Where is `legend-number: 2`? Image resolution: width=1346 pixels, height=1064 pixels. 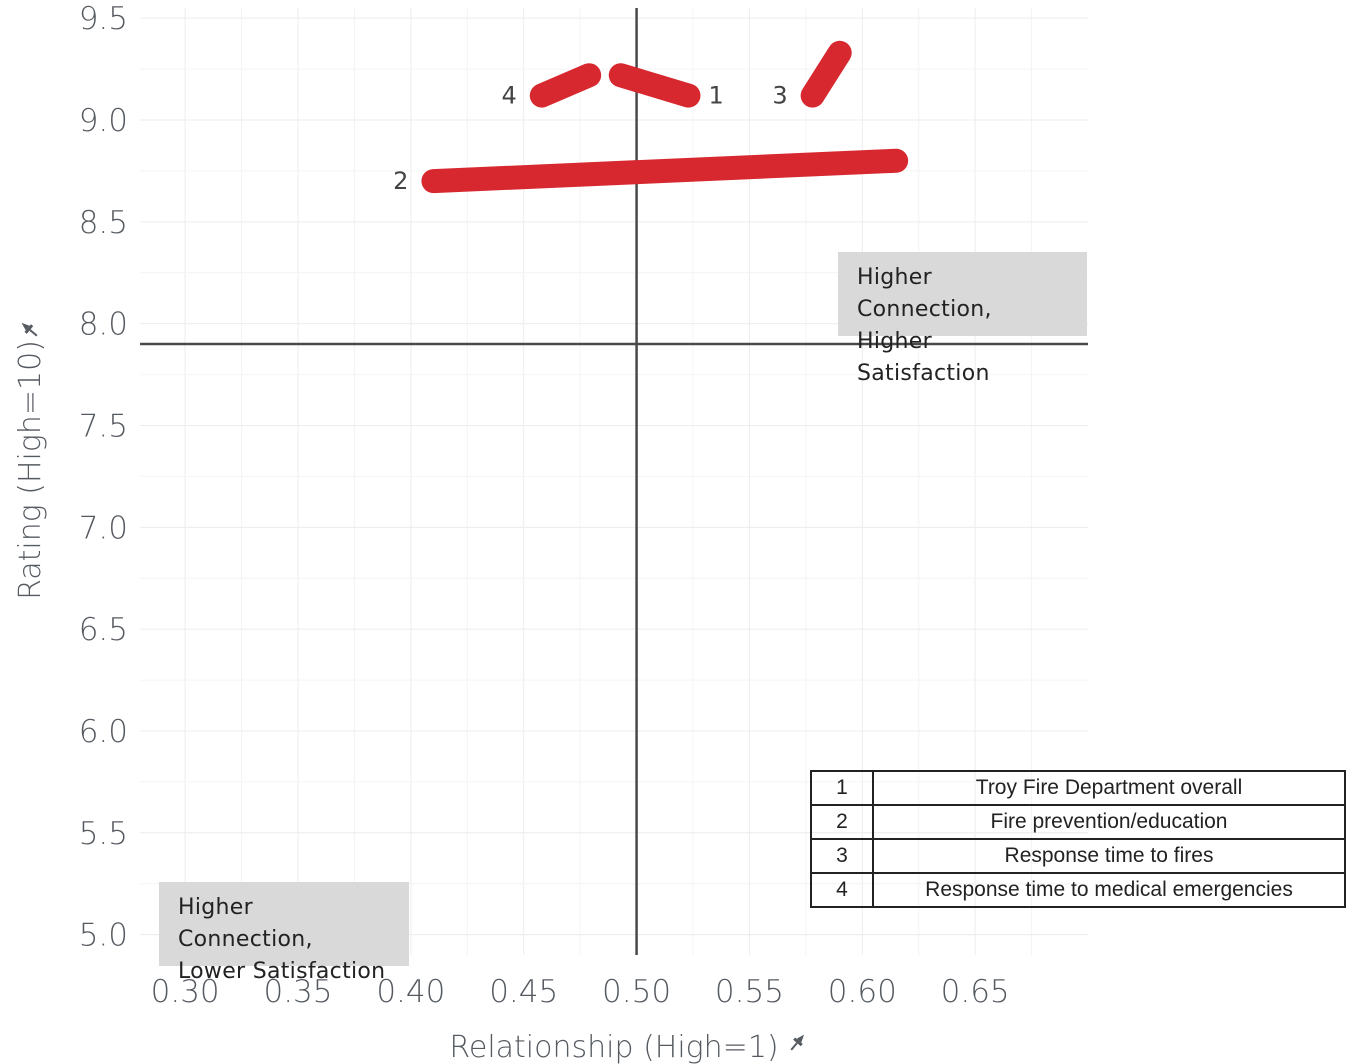
legend-number: 2 is located at coordinates (842, 822).